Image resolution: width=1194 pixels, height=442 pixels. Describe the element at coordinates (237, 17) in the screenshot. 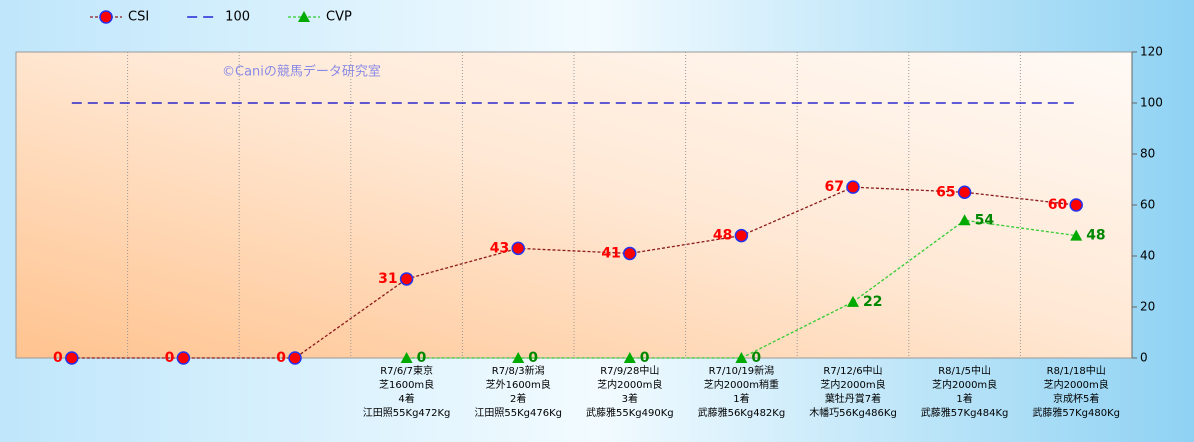

I see `legend-label: 100` at that location.